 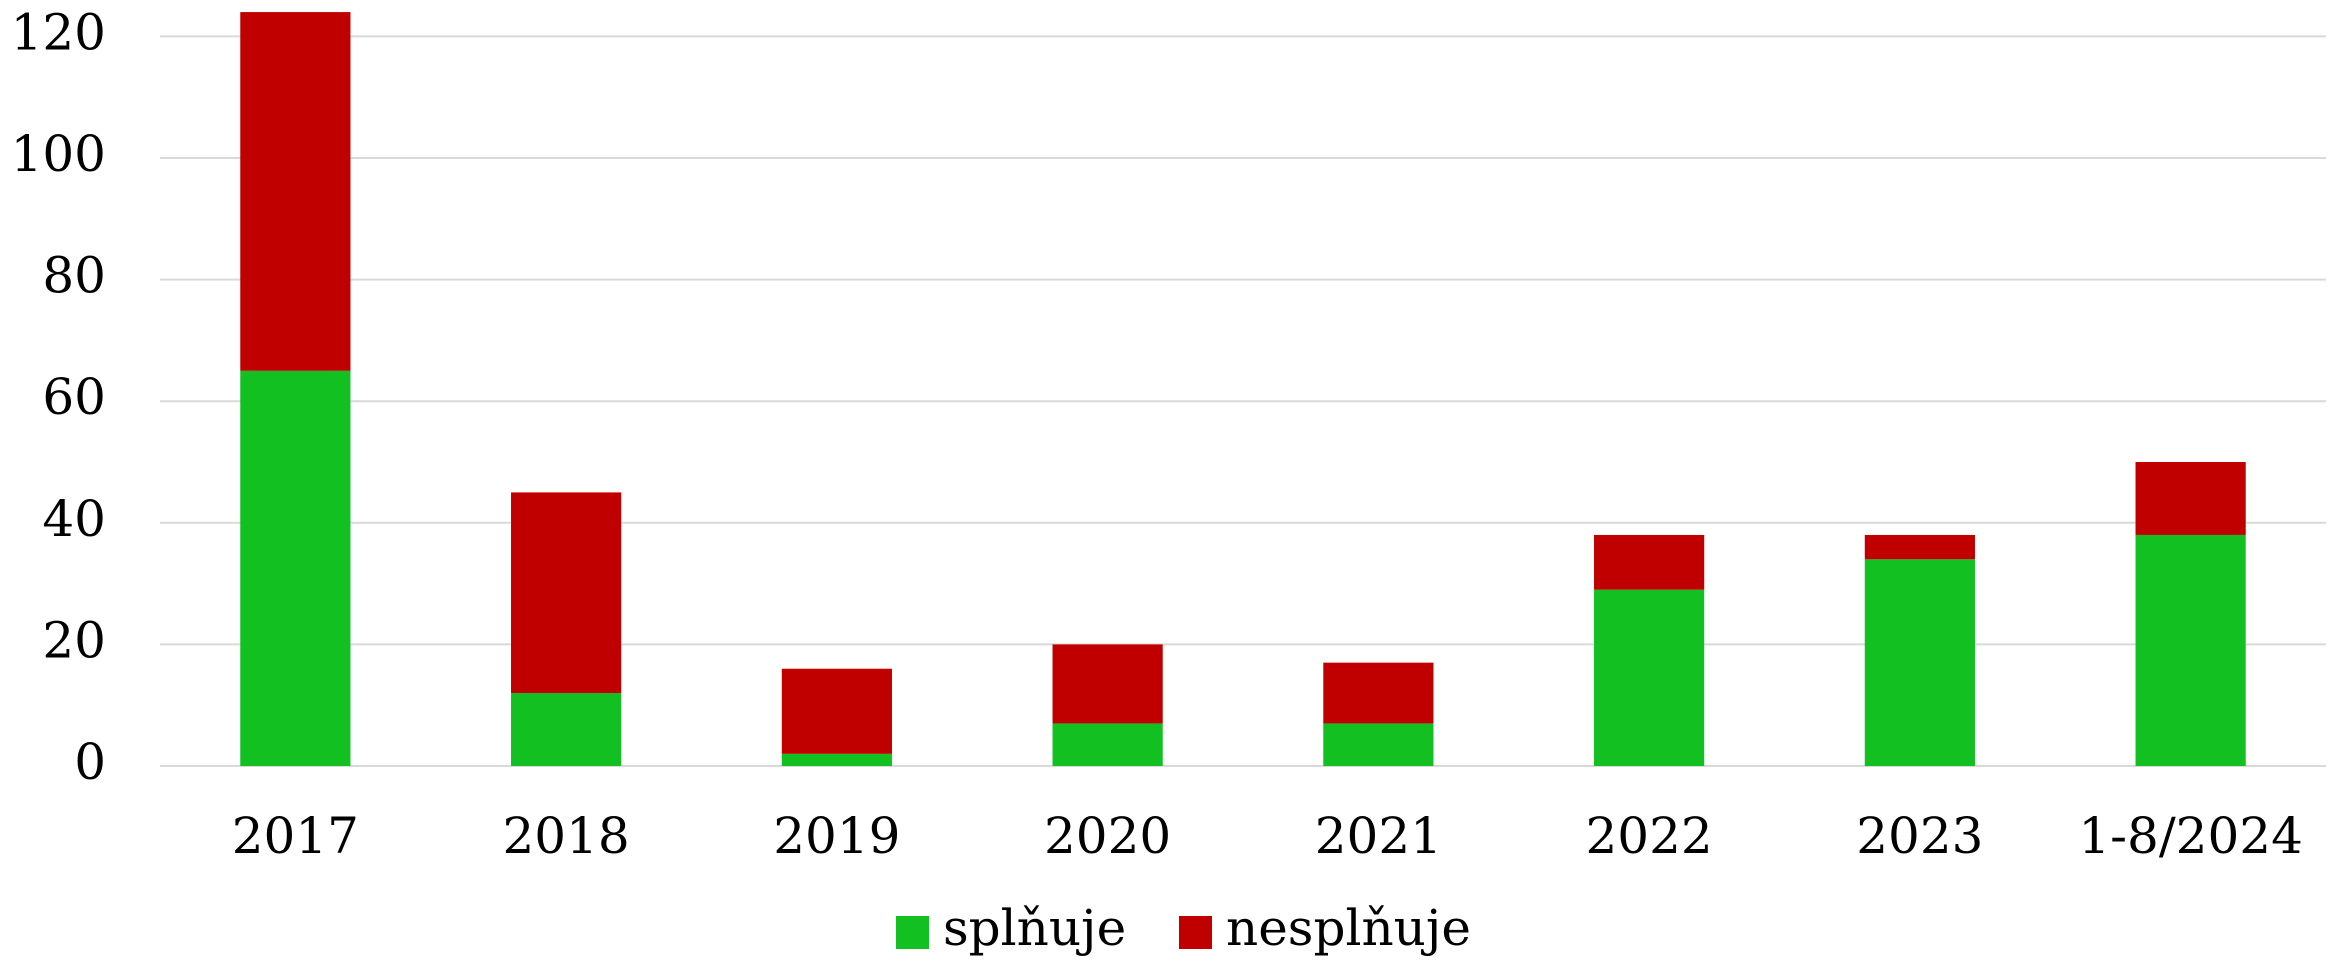 I want to click on y-tick-label: 120, so click(x=58, y=32).